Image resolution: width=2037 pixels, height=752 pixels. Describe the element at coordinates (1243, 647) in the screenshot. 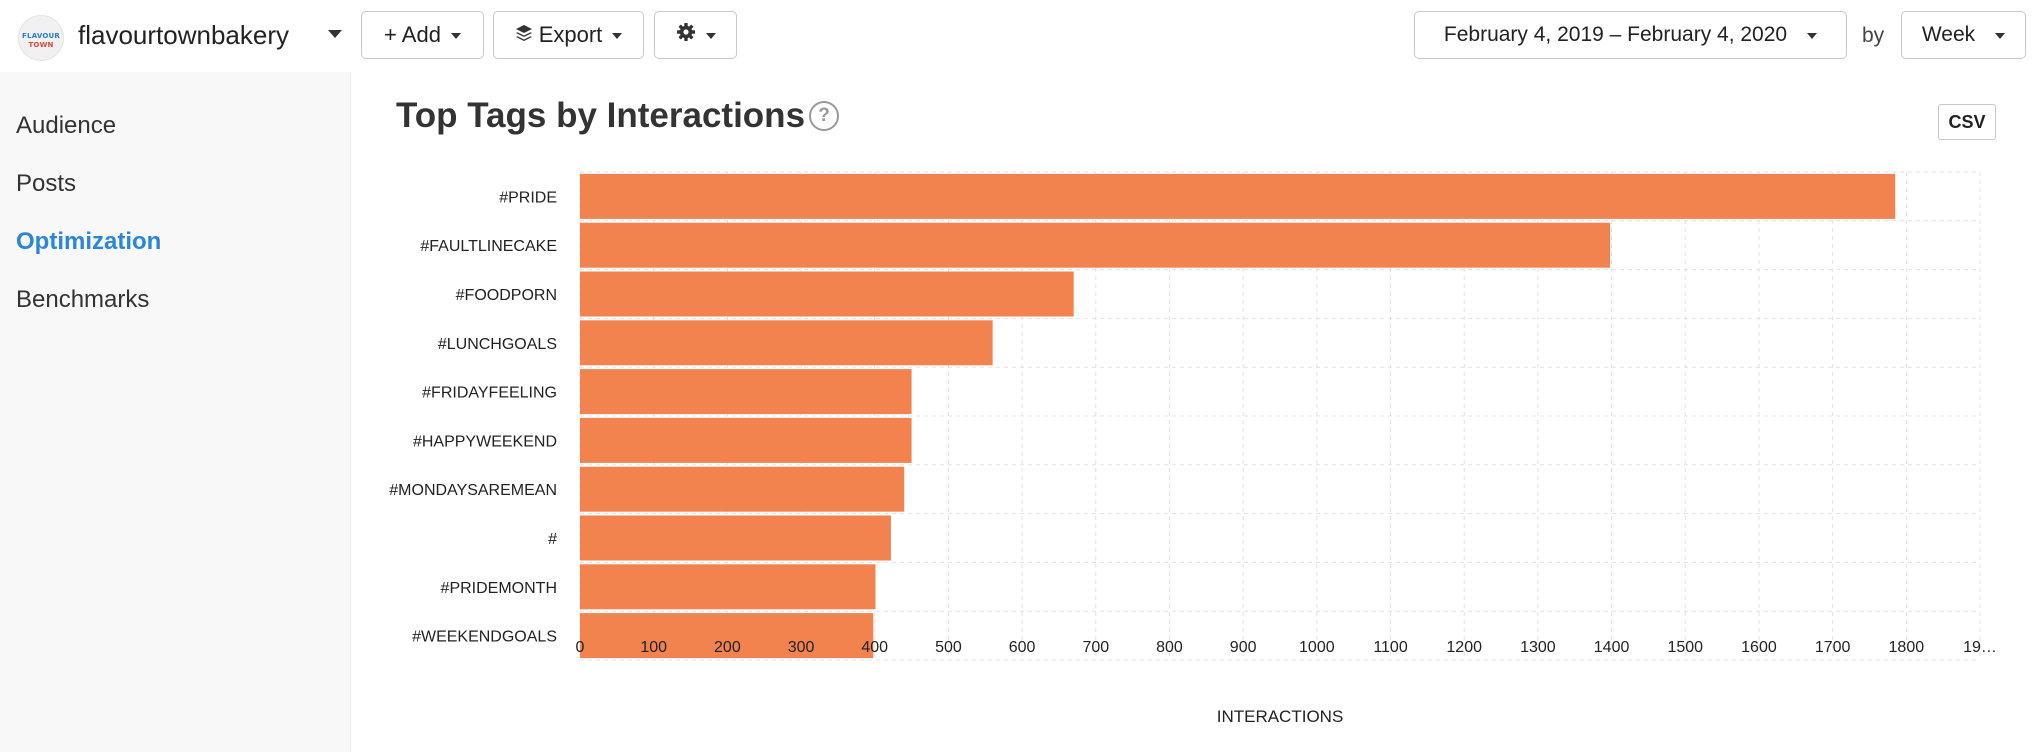

I see `x-tick-label: 900` at that location.